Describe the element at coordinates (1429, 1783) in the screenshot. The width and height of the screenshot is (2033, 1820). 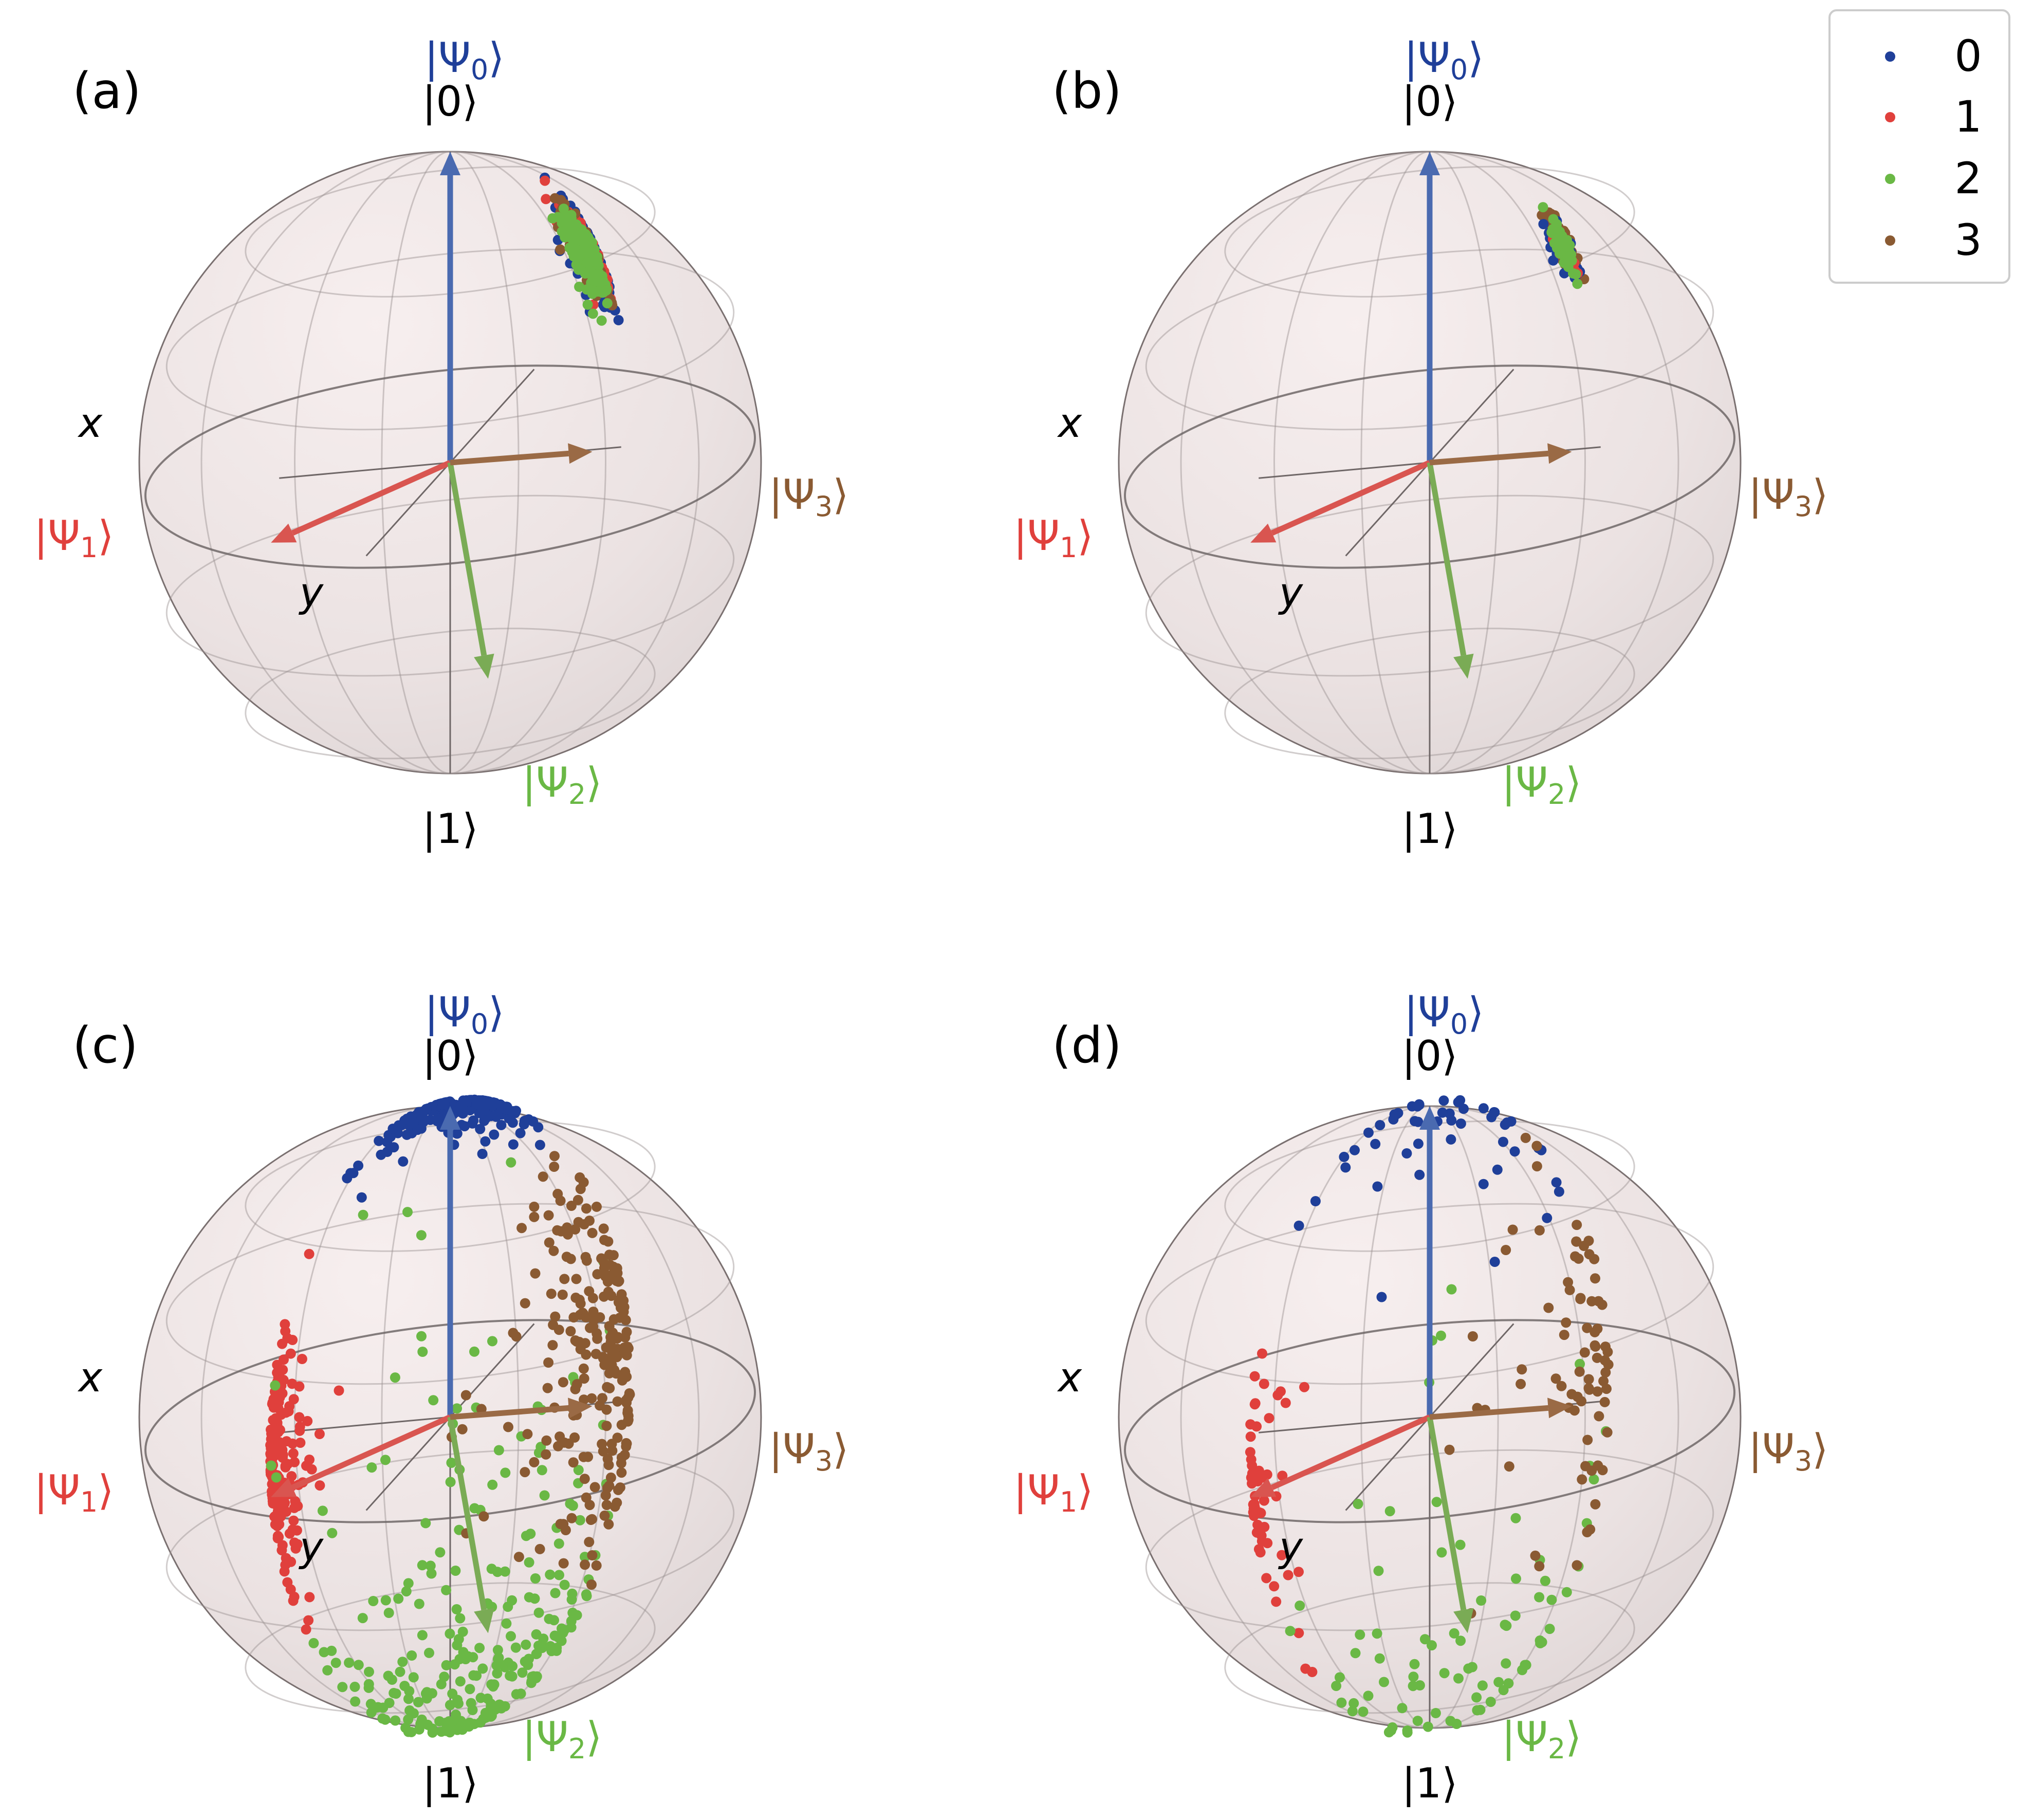
I see `south-pole-label: |1⟩` at that location.